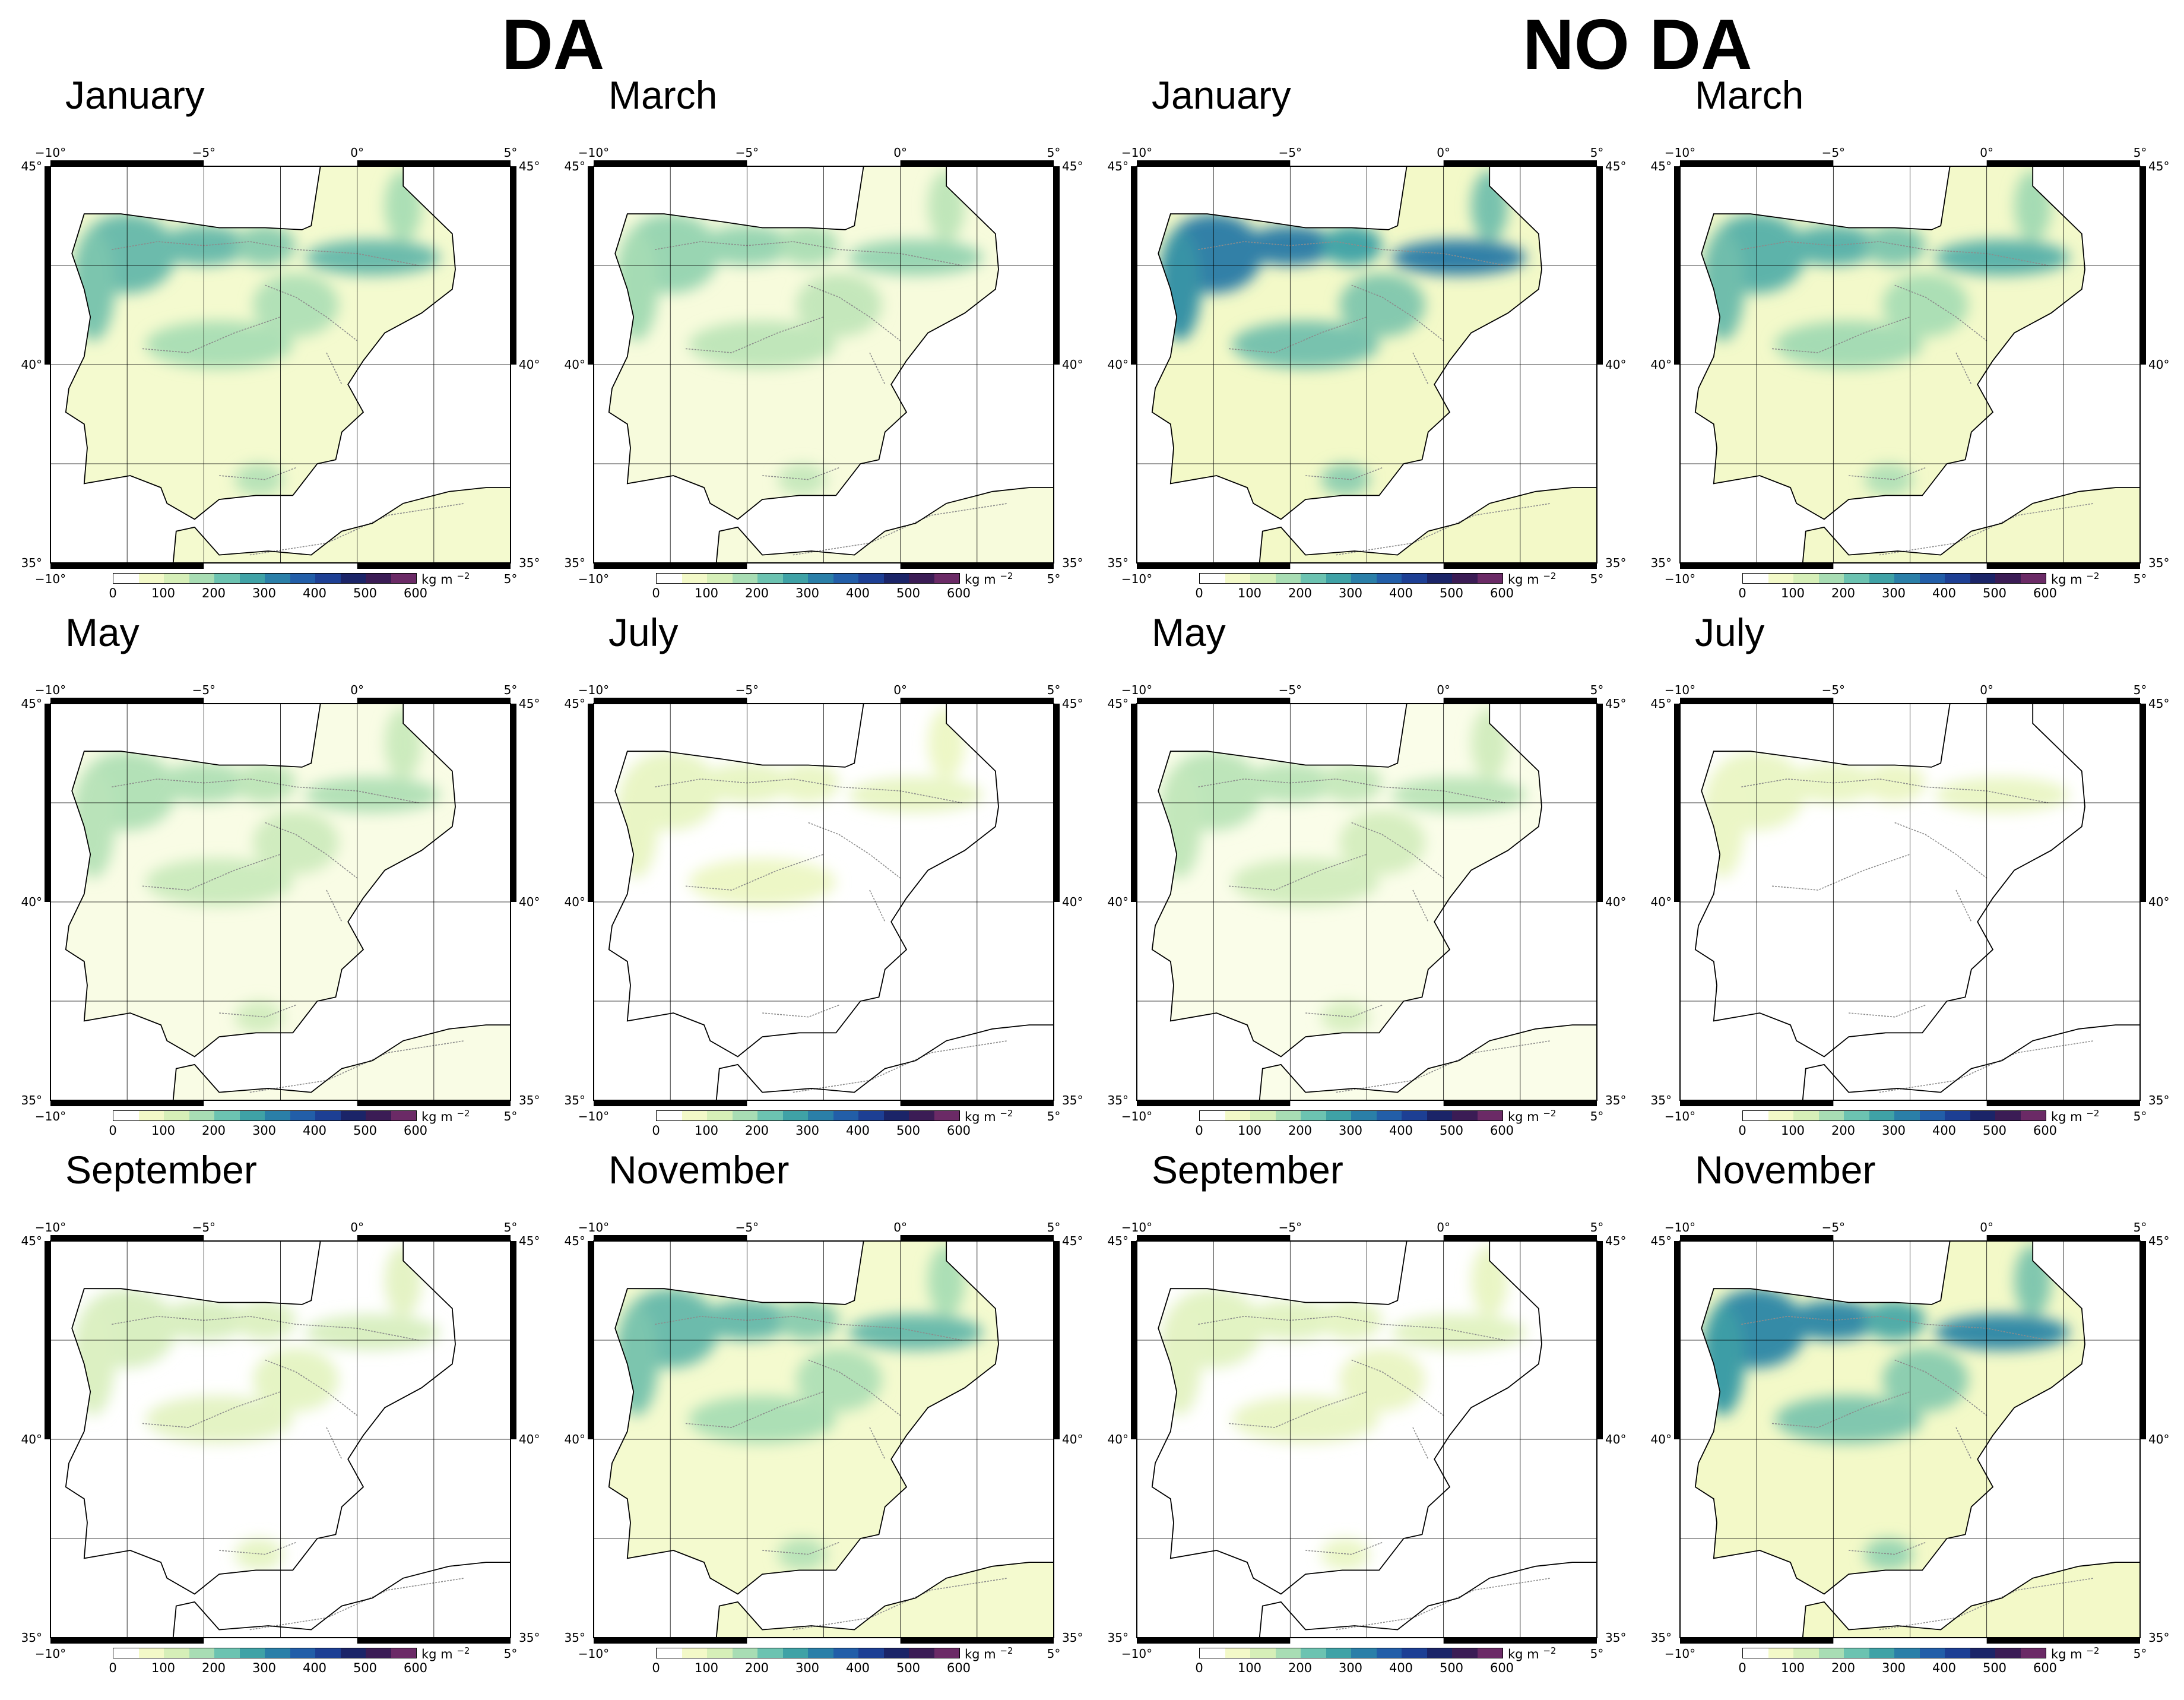  What do you see at coordinates (161, 1170) in the screenshot?
I see `panel-title: September` at bounding box center [161, 1170].